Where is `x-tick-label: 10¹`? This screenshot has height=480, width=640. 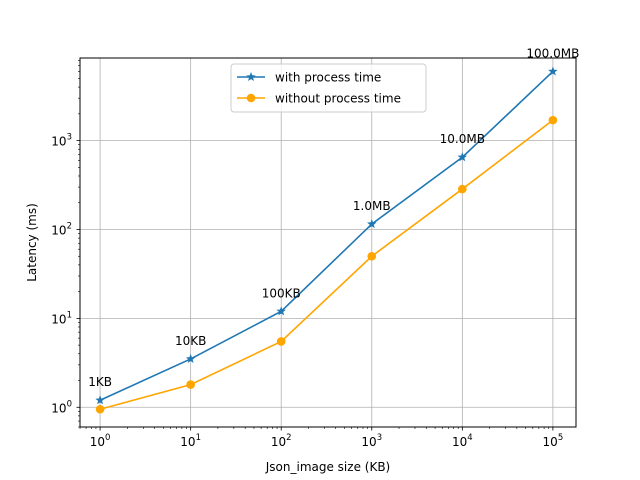
x-tick-label: 10¹ is located at coordinates (190, 441).